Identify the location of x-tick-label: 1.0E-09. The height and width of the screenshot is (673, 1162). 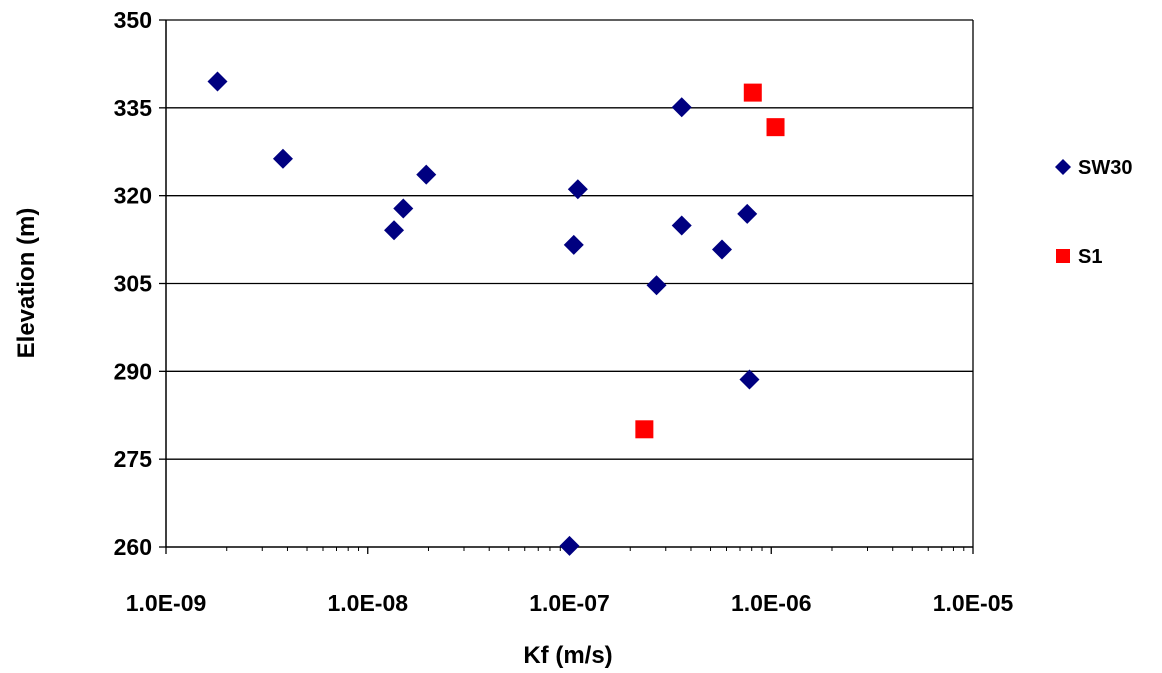
(166, 603).